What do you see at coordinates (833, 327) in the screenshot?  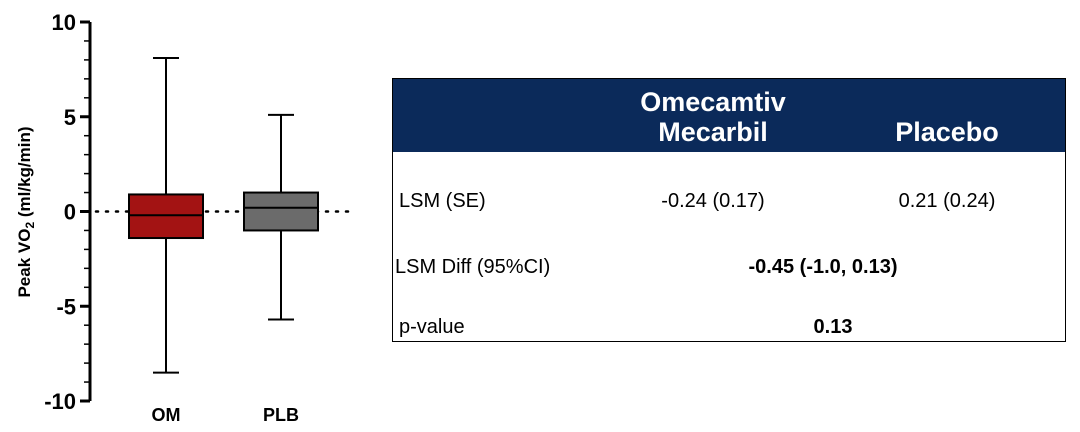 I see `row-pvalue-value: 0.13` at bounding box center [833, 327].